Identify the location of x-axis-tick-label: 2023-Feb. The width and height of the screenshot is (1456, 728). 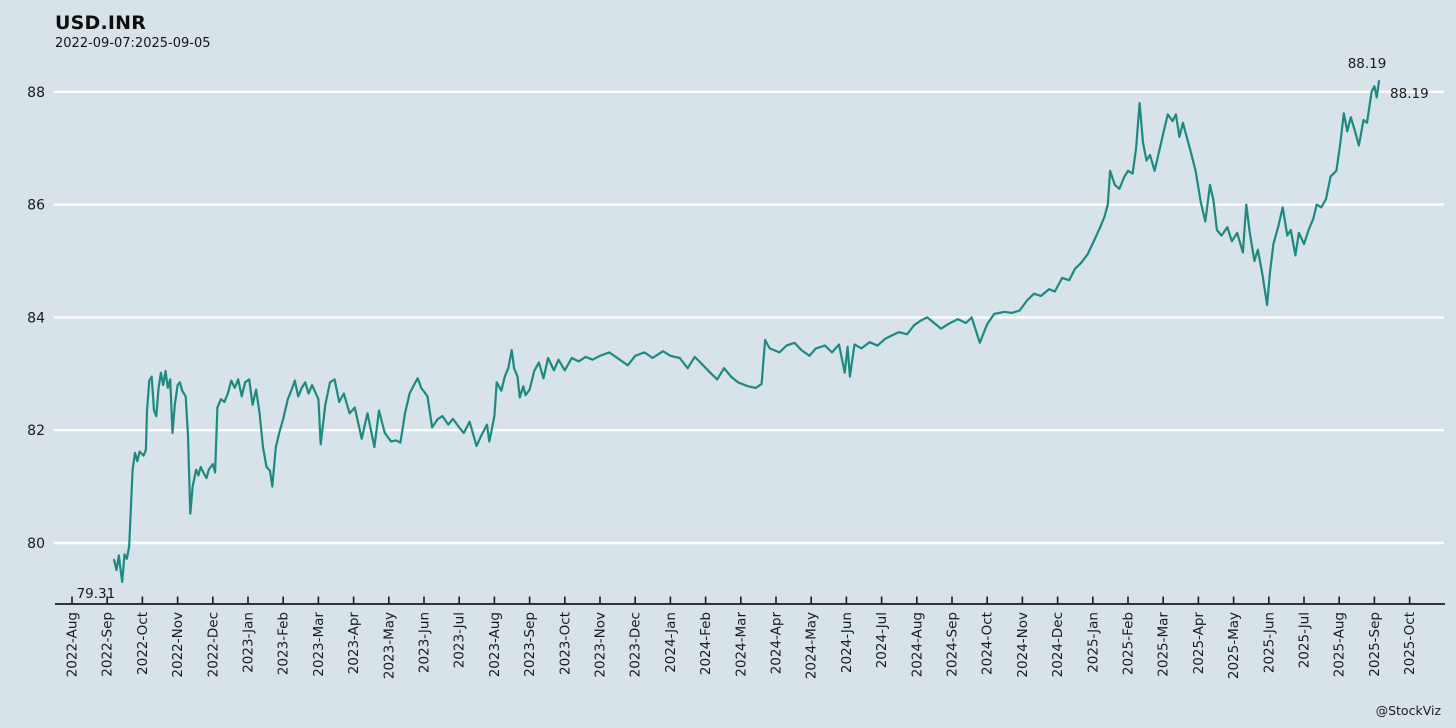
(284, 643).